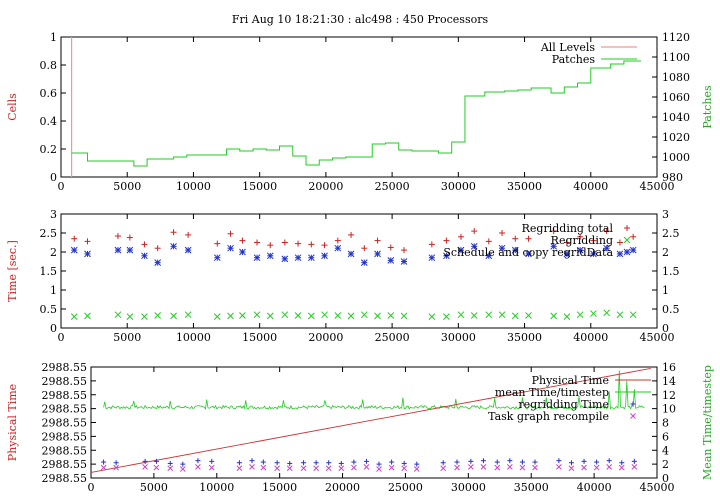 The width and height of the screenshot is (720, 504). Describe the element at coordinates (707, 107) in the screenshot. I see `y2-axis-label: Patches` at that location.